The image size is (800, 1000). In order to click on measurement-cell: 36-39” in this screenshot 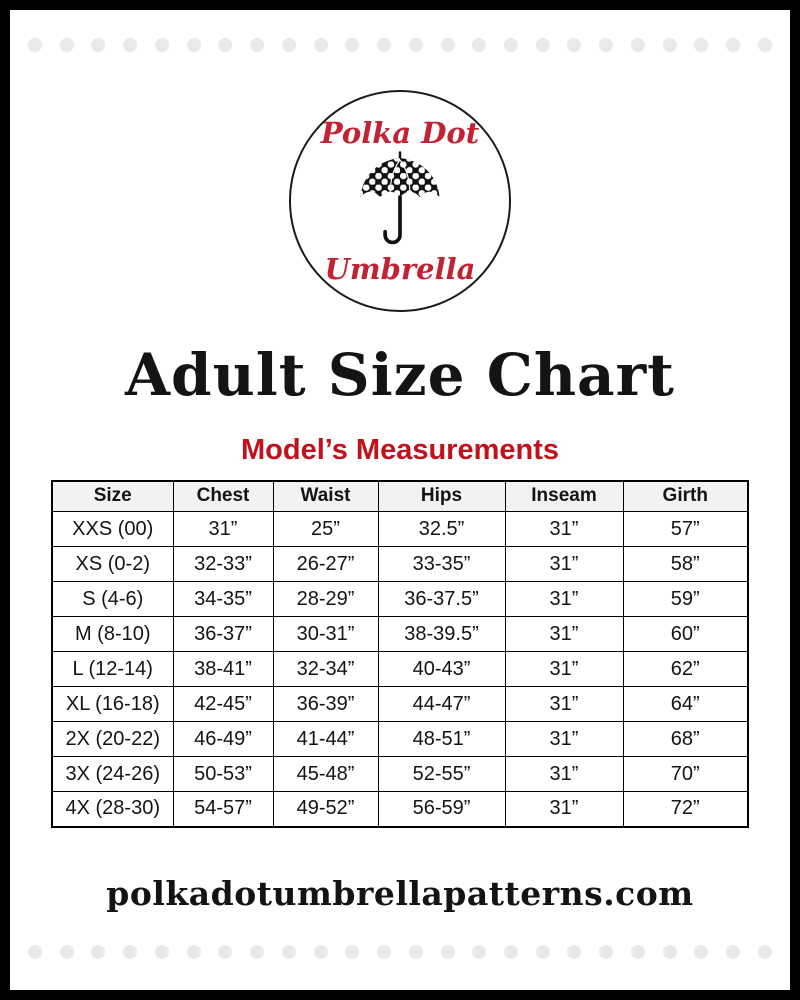, I will do `click(325, 704)`.